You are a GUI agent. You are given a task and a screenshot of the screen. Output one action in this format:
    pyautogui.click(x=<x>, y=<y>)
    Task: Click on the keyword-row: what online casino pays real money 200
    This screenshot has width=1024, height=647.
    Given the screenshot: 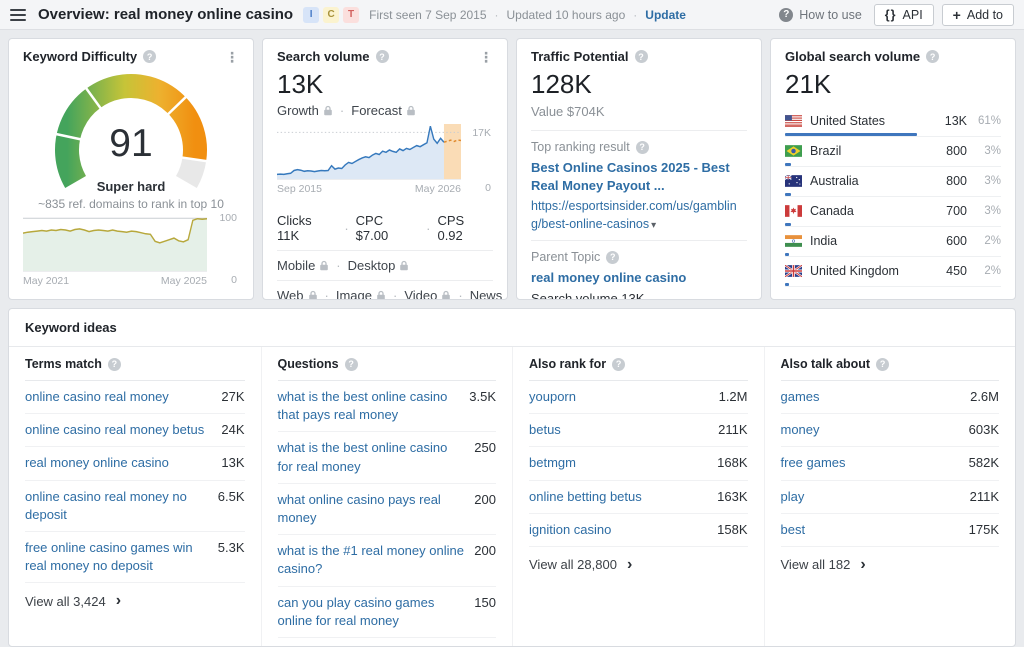 What is the action you would take?
    pyautogui.click(x=386, y=510)
    